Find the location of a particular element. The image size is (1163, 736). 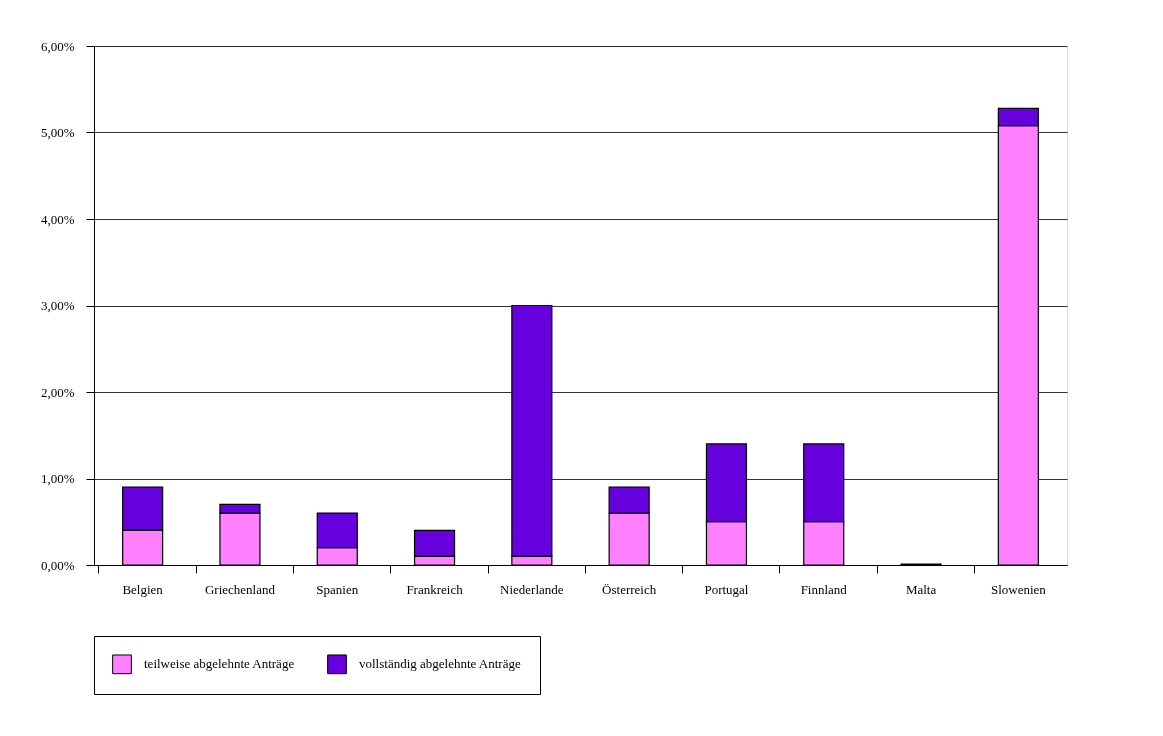

x-tick-label: Frankreich is located at coordinates (435, 589).